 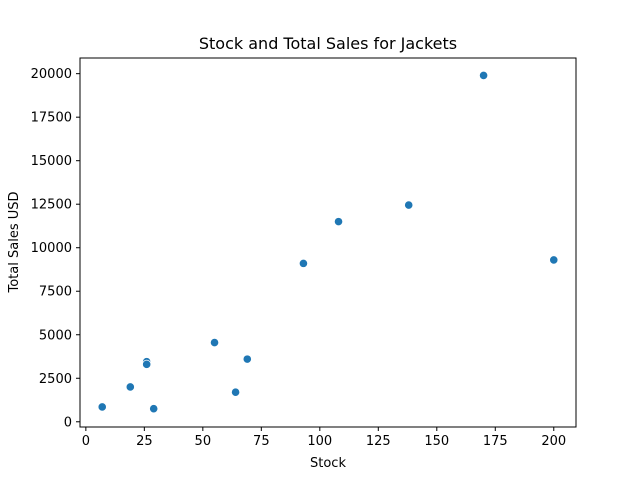 I want to click on x-tick-label: 0, so click(x=86, y=441).